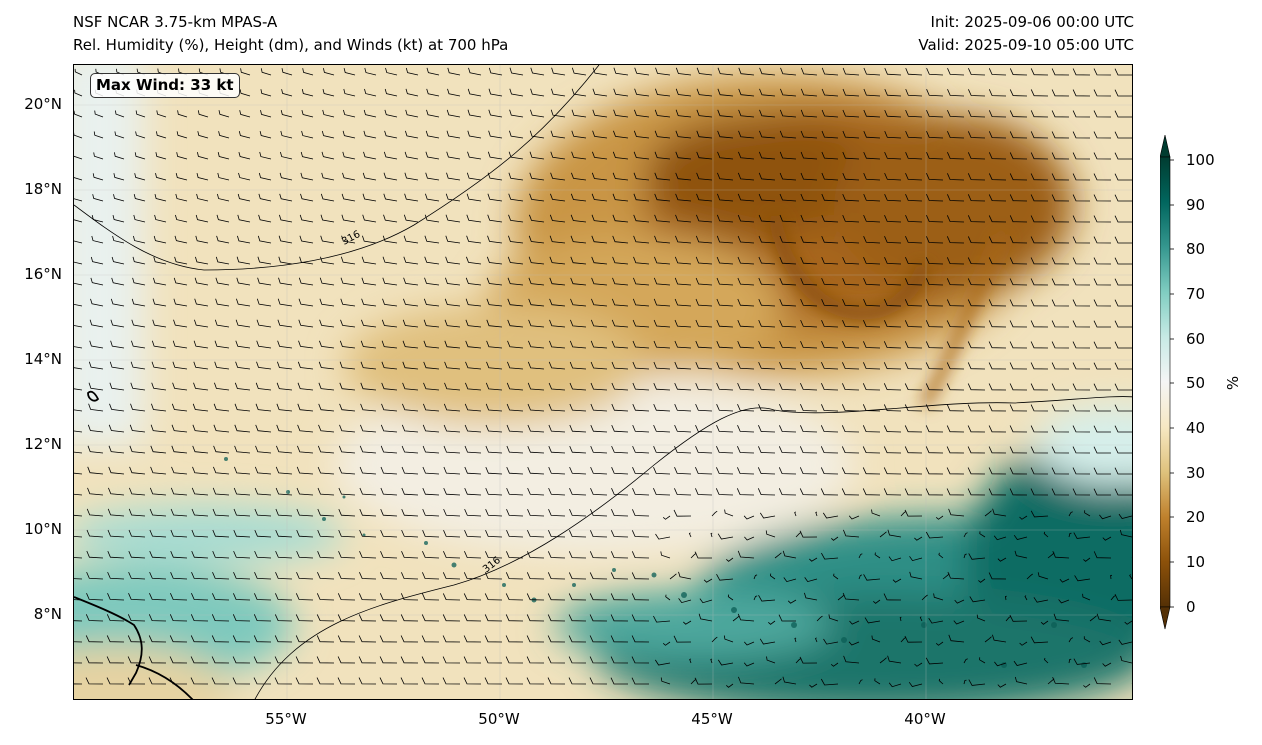 This screenshot has height=745, width=1262. Describe the element at coordinates (164, 681) in the screenshot. I see `coastline-guyana` at that location.